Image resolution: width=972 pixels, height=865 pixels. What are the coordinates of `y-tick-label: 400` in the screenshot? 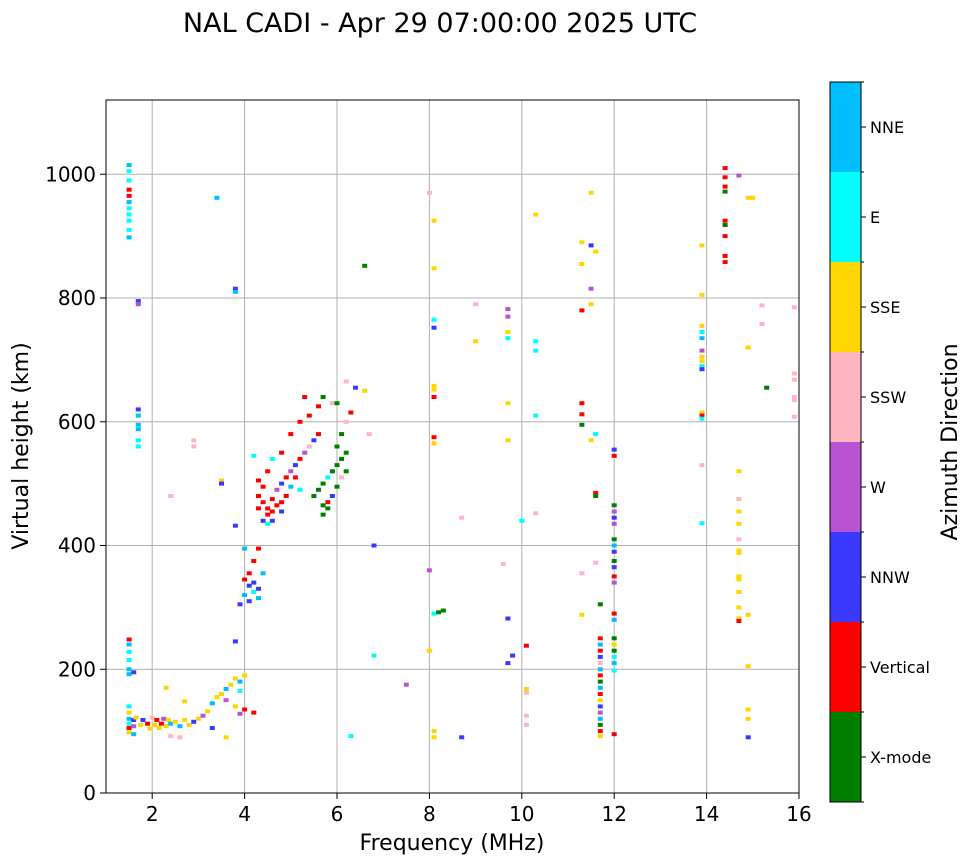 It's located at (77, 546).